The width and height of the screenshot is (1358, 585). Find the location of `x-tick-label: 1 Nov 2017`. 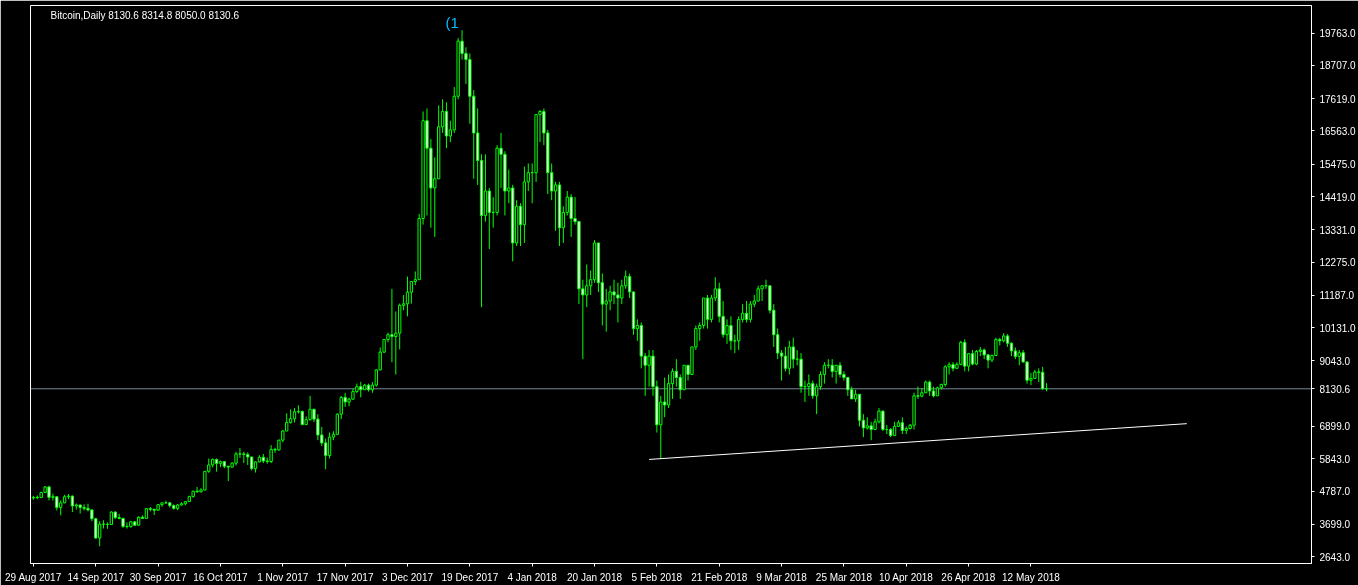

x-tick-label: 1 Nov 2017 is located at coordinates (283, 577).